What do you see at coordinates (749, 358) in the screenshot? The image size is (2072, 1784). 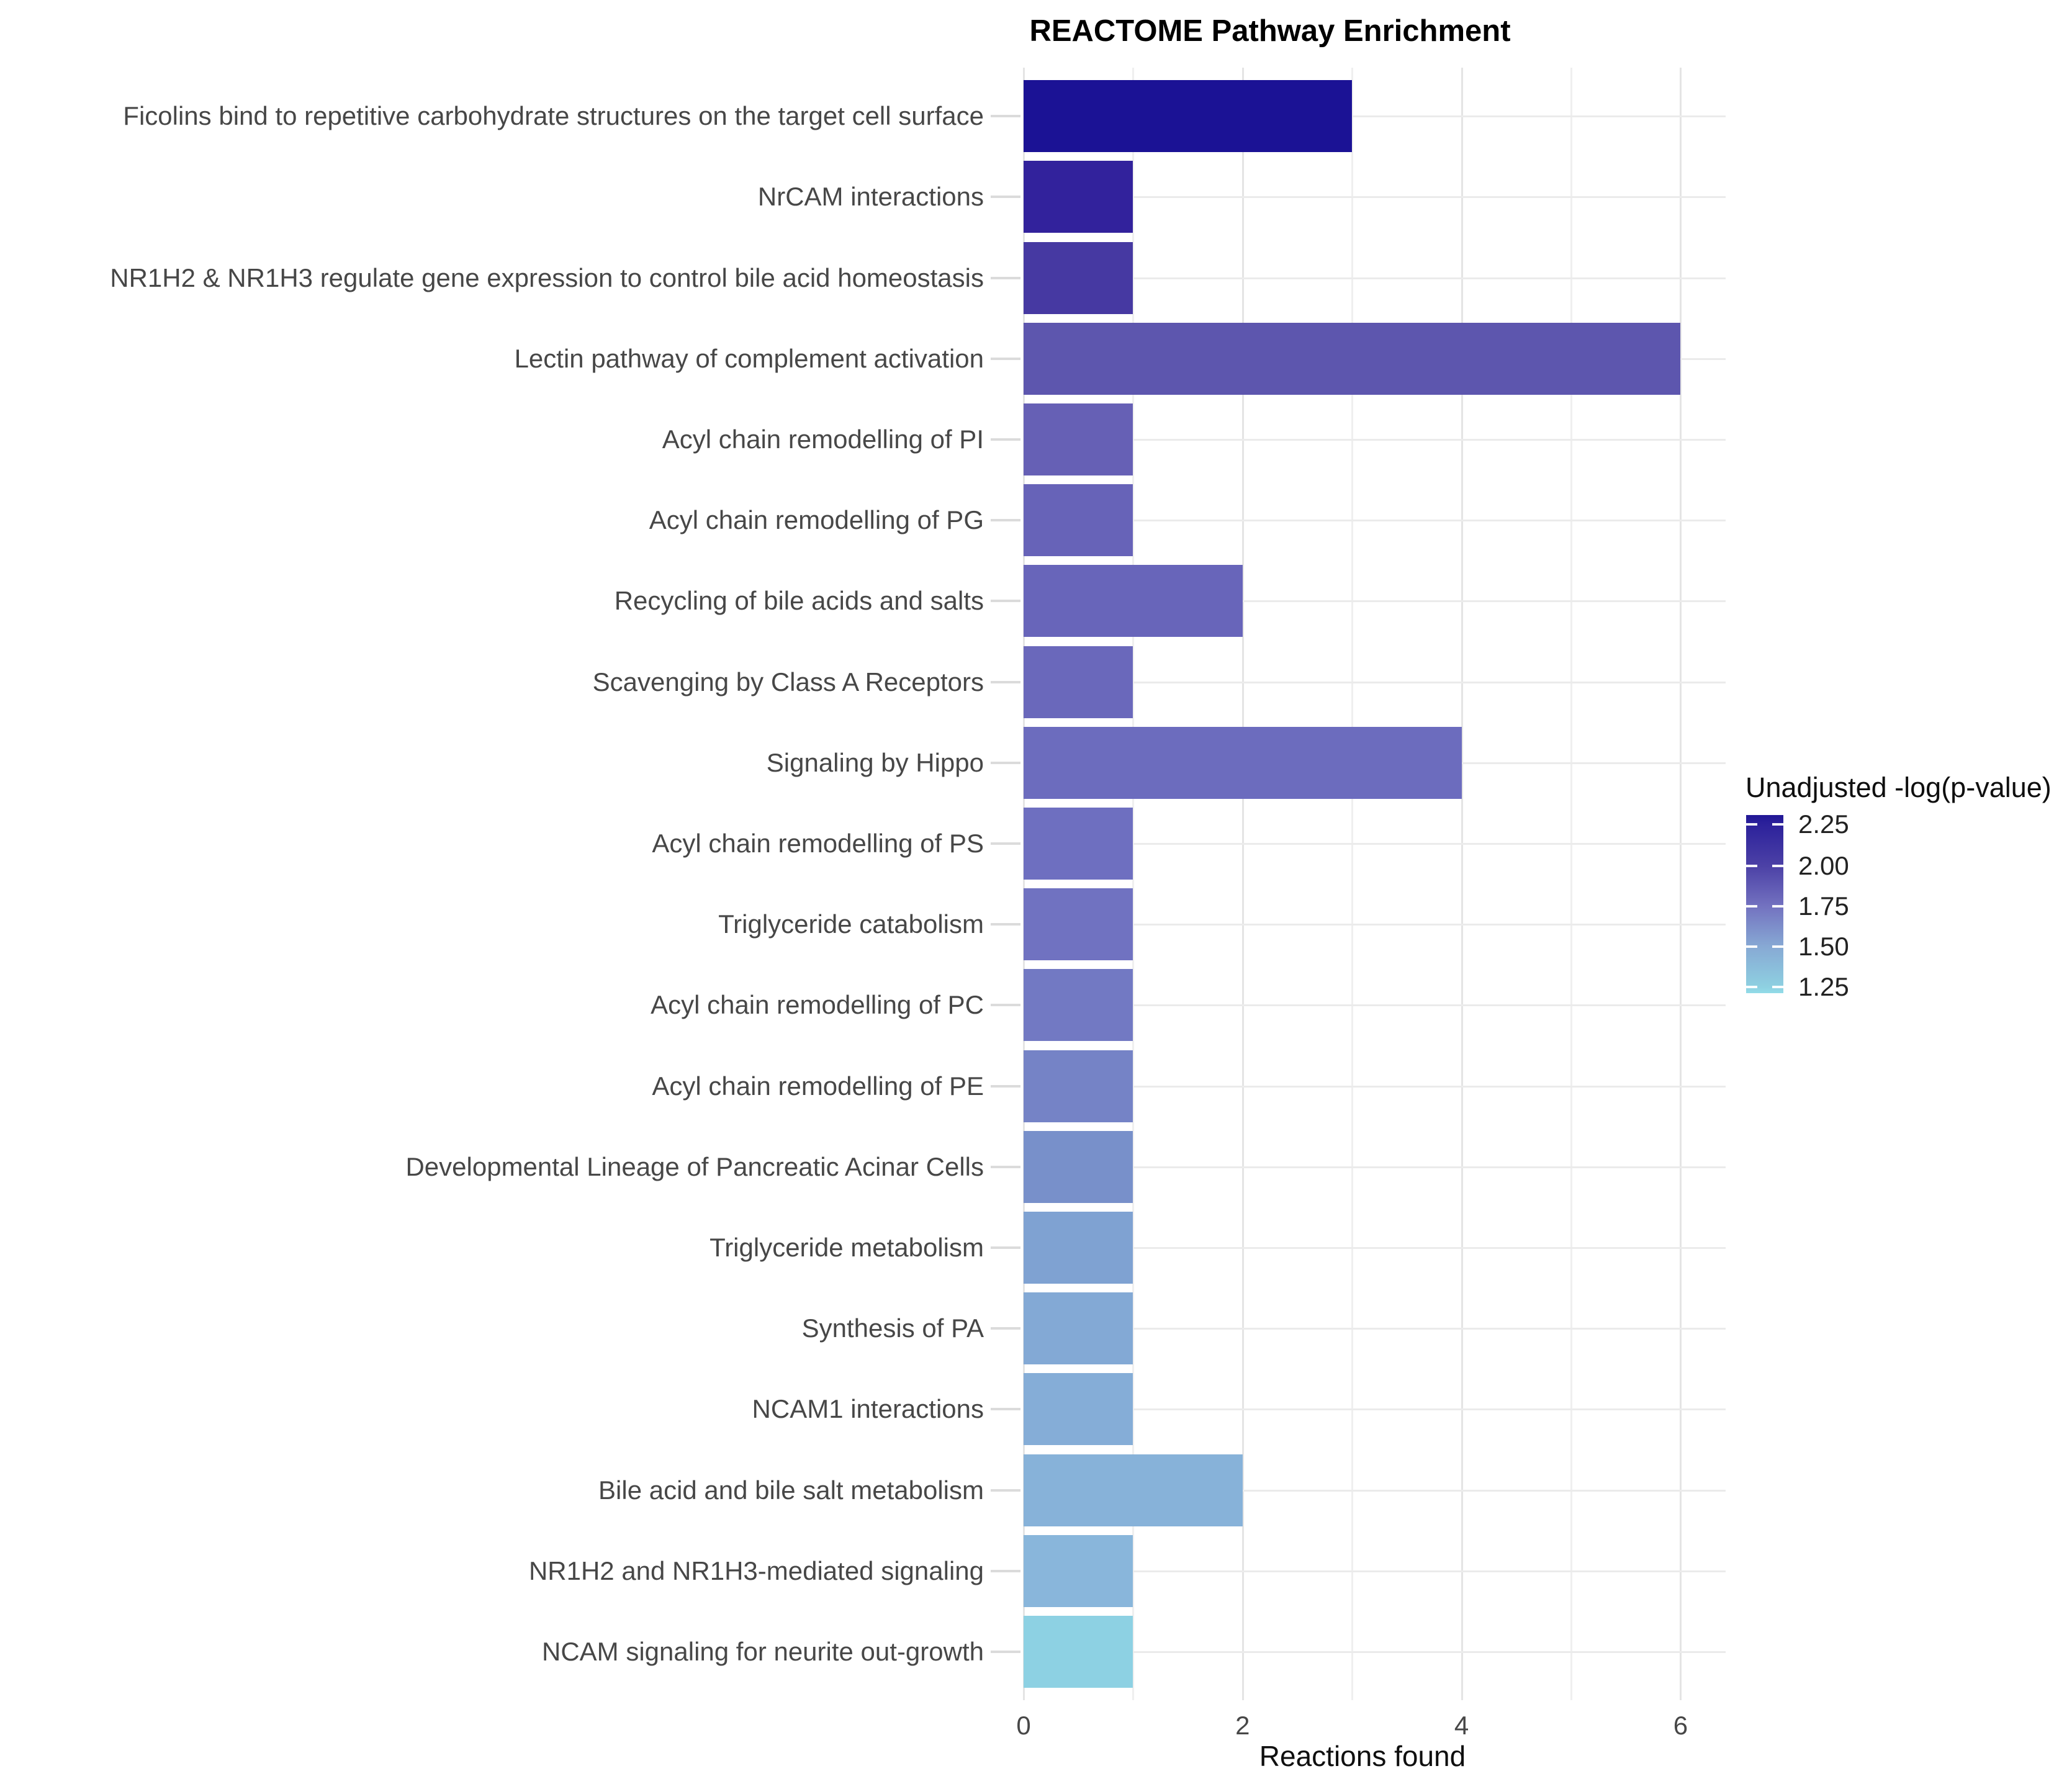 I see `y-tick-label: Lectin pathway of complement activation` at bounding box center [749, 358].